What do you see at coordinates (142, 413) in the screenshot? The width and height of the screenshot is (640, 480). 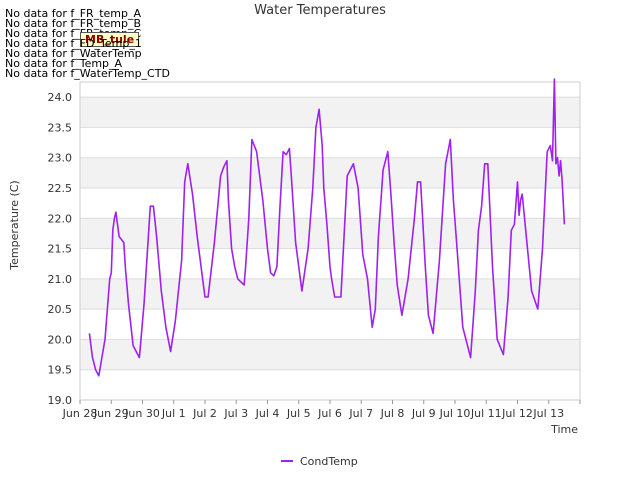 I see `x-tick-label: Jun 30` at bounding box center [142, 413].